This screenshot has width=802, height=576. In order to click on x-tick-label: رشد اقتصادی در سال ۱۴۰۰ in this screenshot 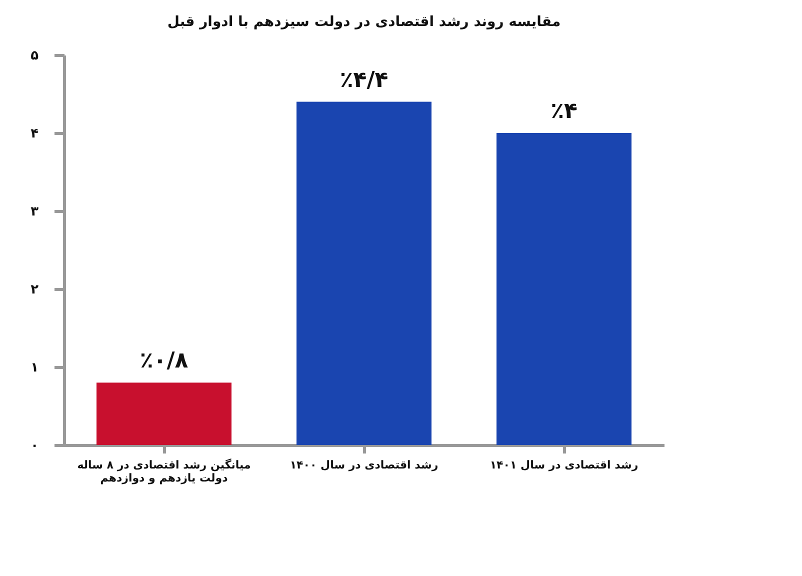, I will do `click(364, 465)`.